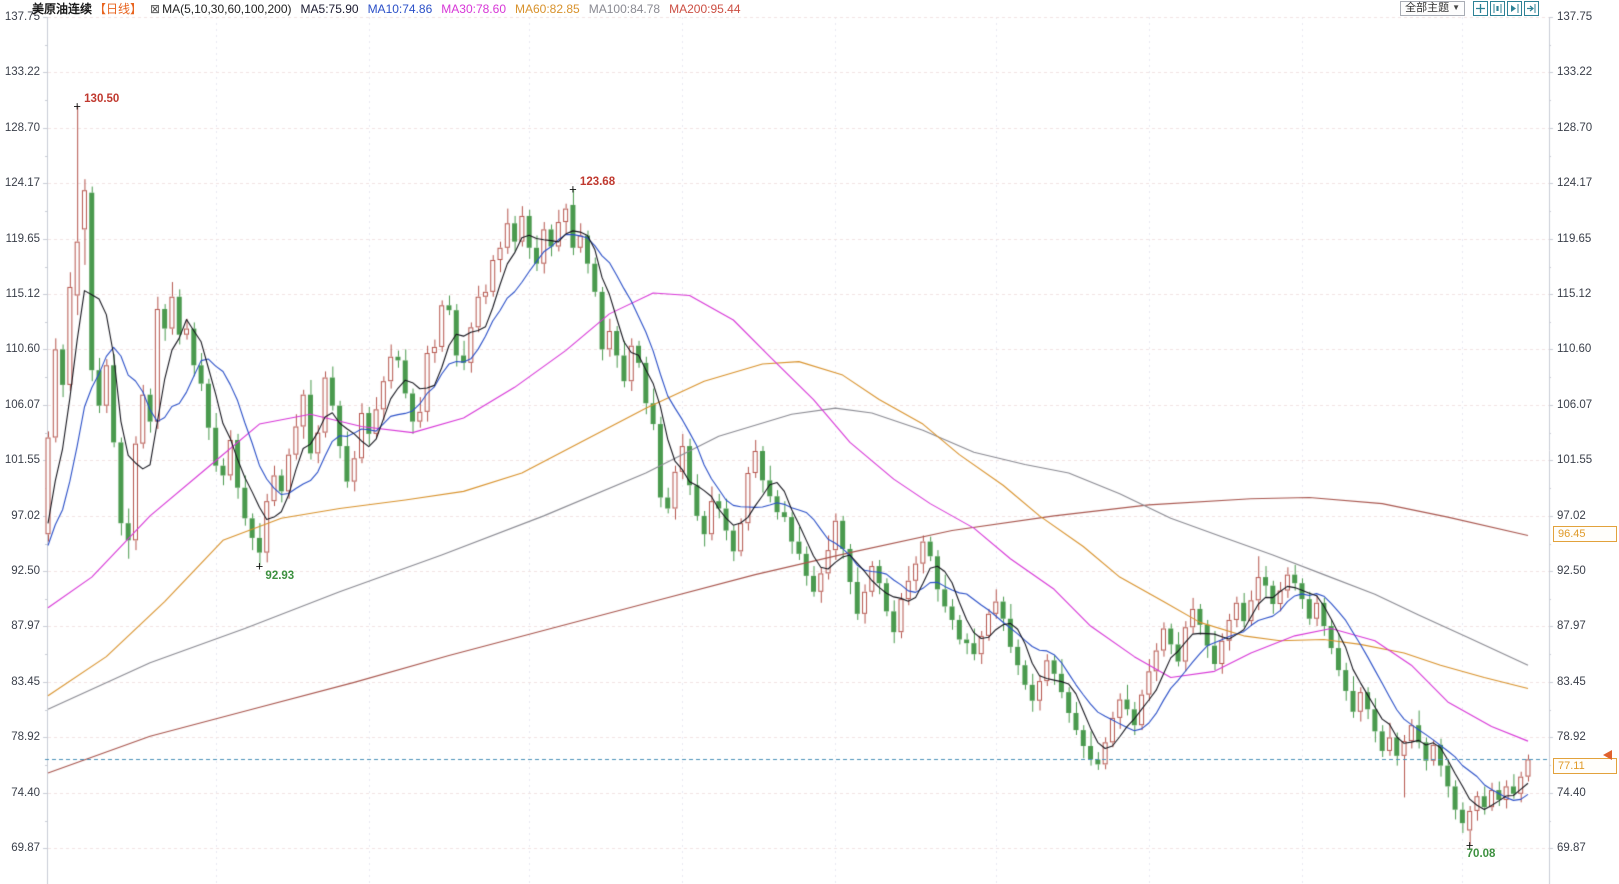  Describe the element at coordinates (1531, 8) in the screenshot. I see `jump-to-latest-icon` at that location.